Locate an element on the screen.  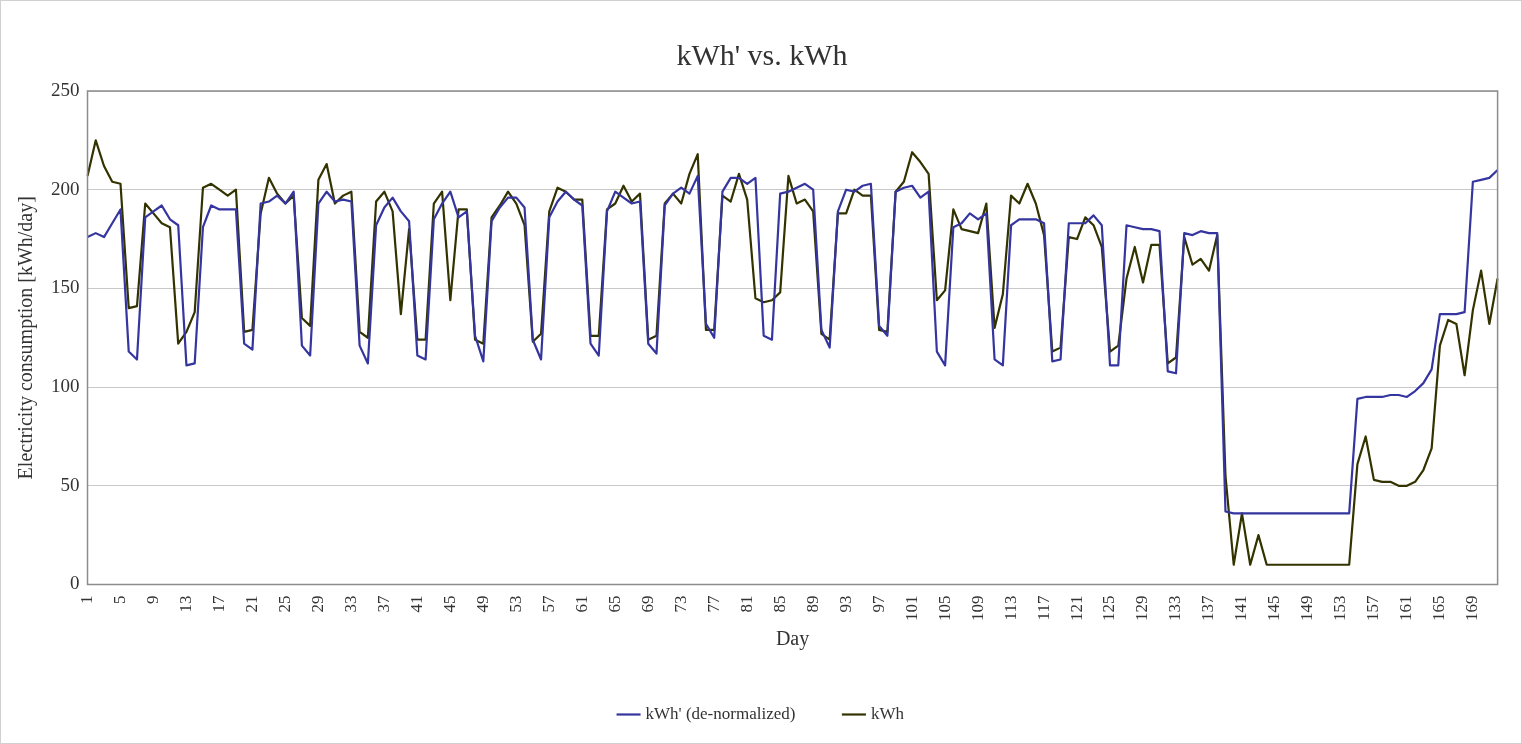
x-tick-label: 25 is located at coordinates (284, 604).